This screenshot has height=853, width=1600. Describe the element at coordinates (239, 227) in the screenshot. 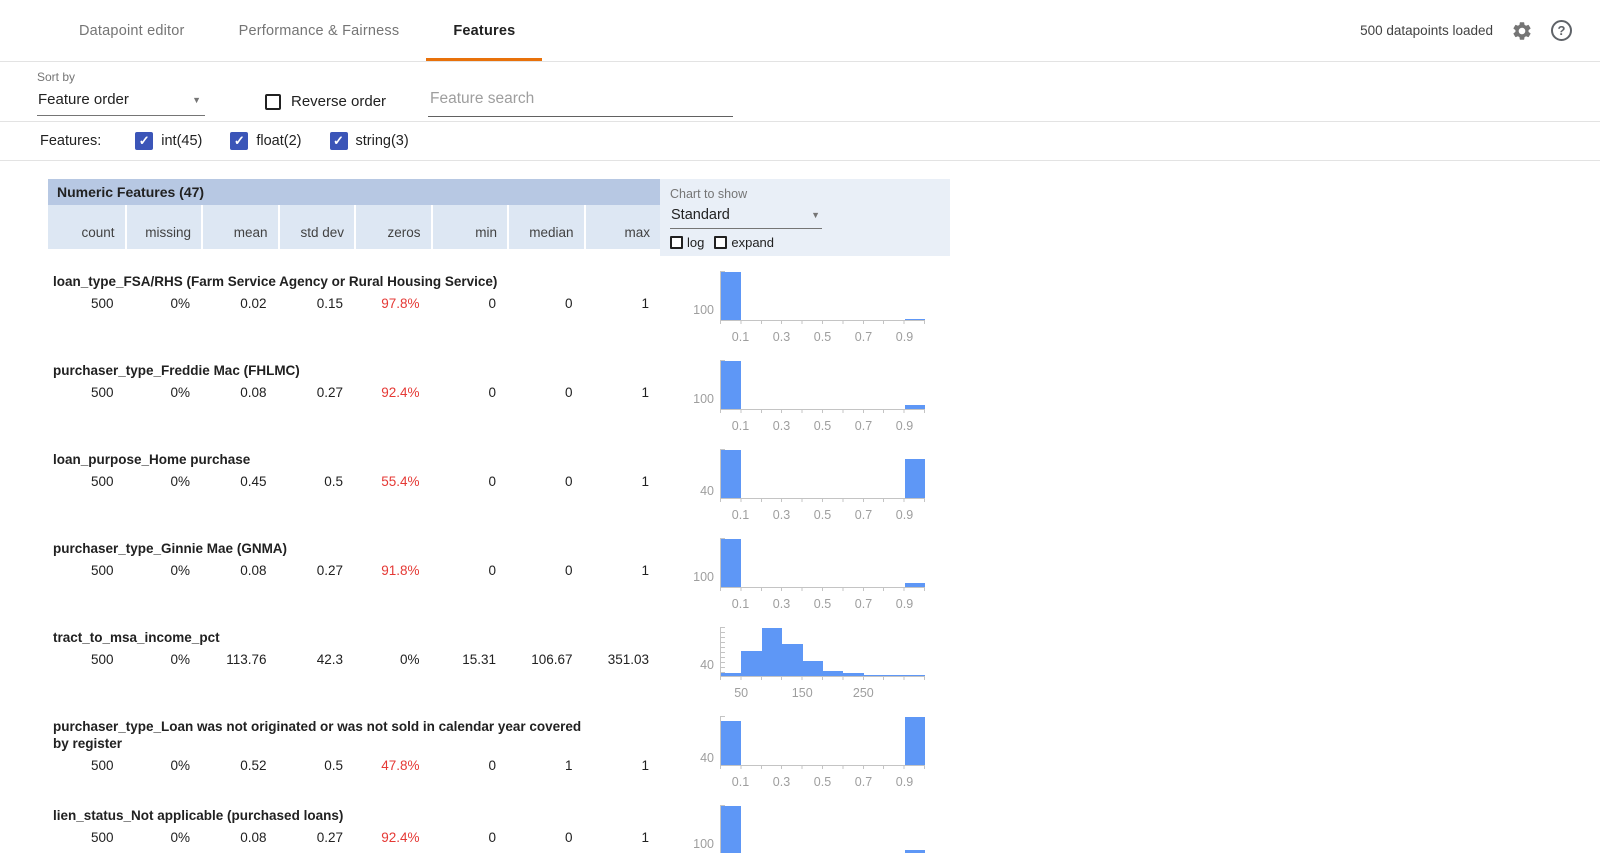

I see `column-header-mean: mean` at that location.